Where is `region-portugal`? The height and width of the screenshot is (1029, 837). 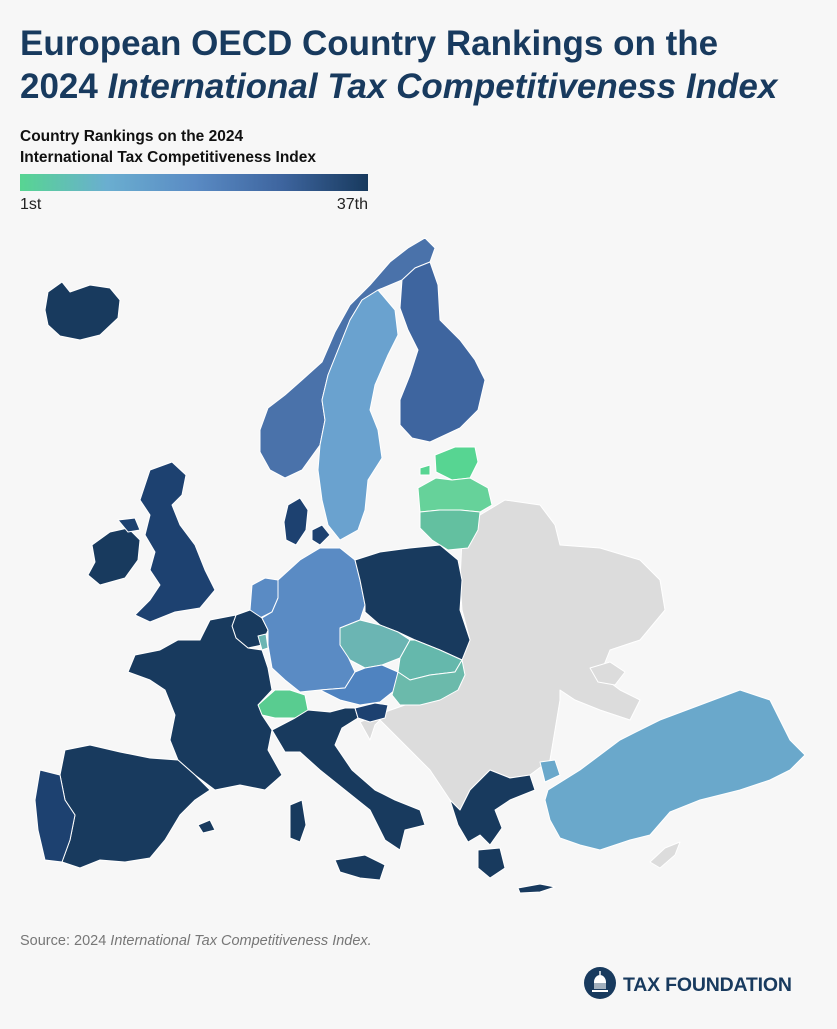 region-portugal is located at coordinates (55, 816).